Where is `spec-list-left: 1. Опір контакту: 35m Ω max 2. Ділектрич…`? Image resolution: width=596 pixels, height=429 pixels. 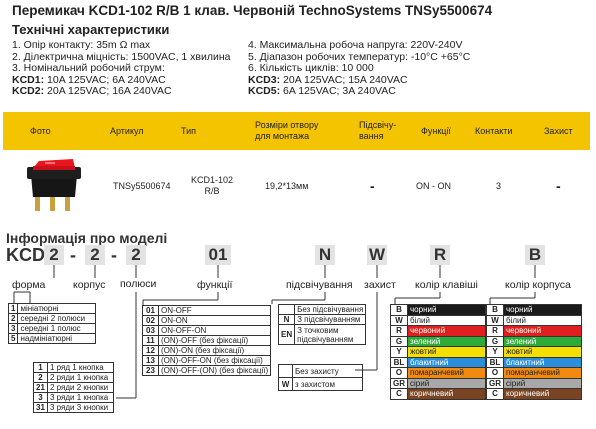 spec-list-left: 1. Опір контакту: 35m Ω max 2. Ділектрич… is located at coordinates (121, 68).